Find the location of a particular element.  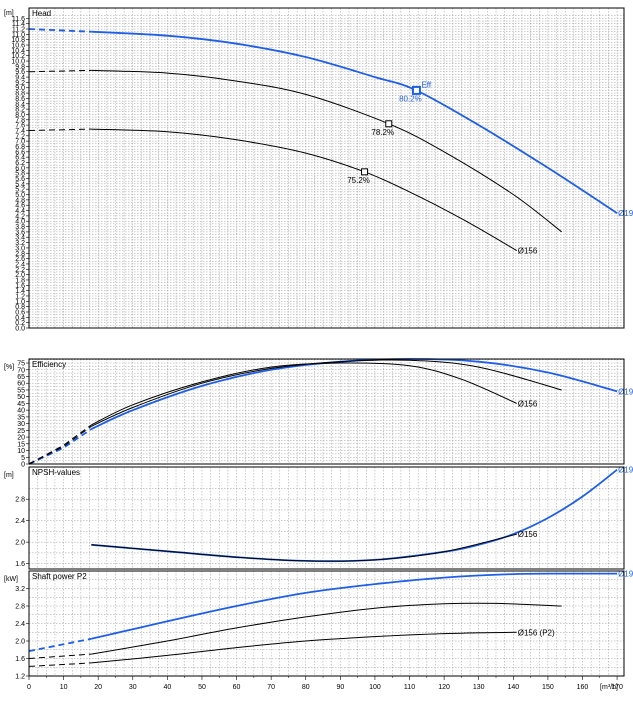

y-tick-label: 7.0 is located at coordinates (20, 142).